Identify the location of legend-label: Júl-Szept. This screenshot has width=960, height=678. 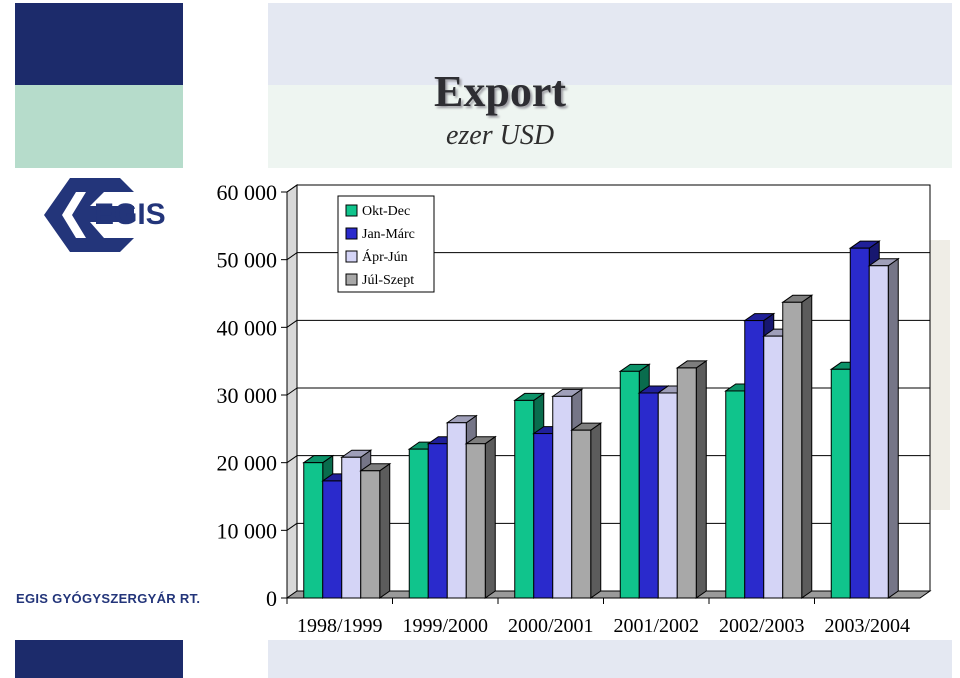
(388, 280).